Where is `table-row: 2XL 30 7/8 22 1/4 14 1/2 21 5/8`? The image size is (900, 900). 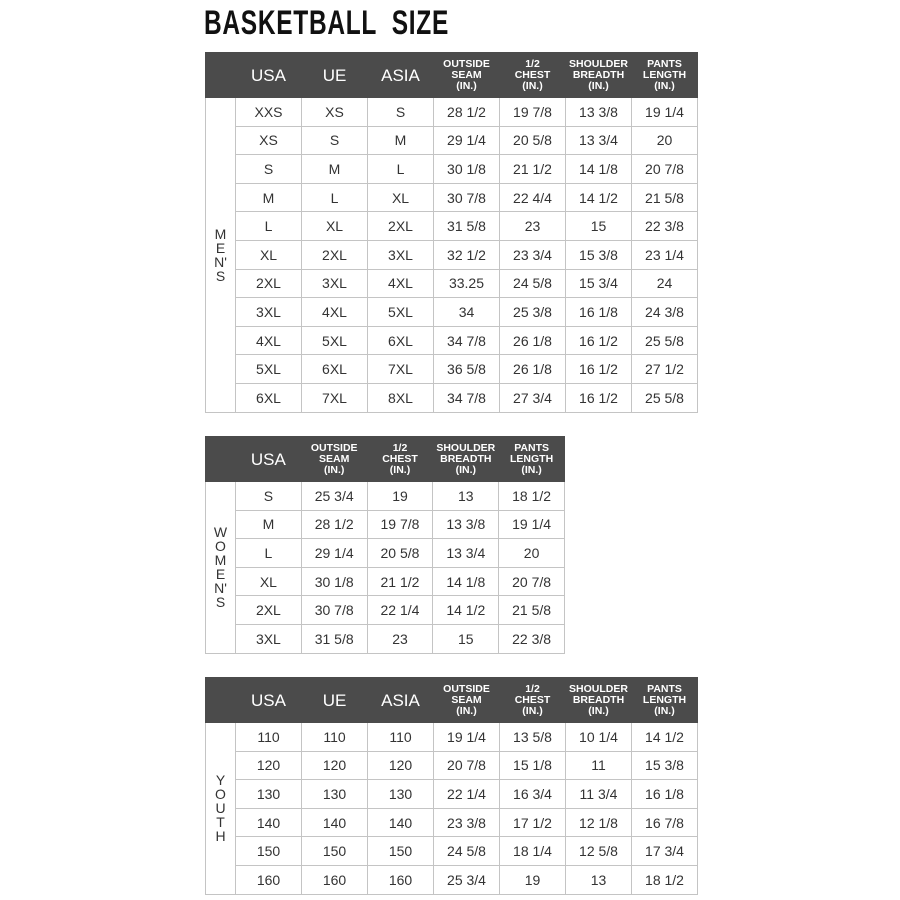
table-row: 2XL 30 7/8 22 1/4 14 1/2 21 5/8 is located at coordinates (385, 610).